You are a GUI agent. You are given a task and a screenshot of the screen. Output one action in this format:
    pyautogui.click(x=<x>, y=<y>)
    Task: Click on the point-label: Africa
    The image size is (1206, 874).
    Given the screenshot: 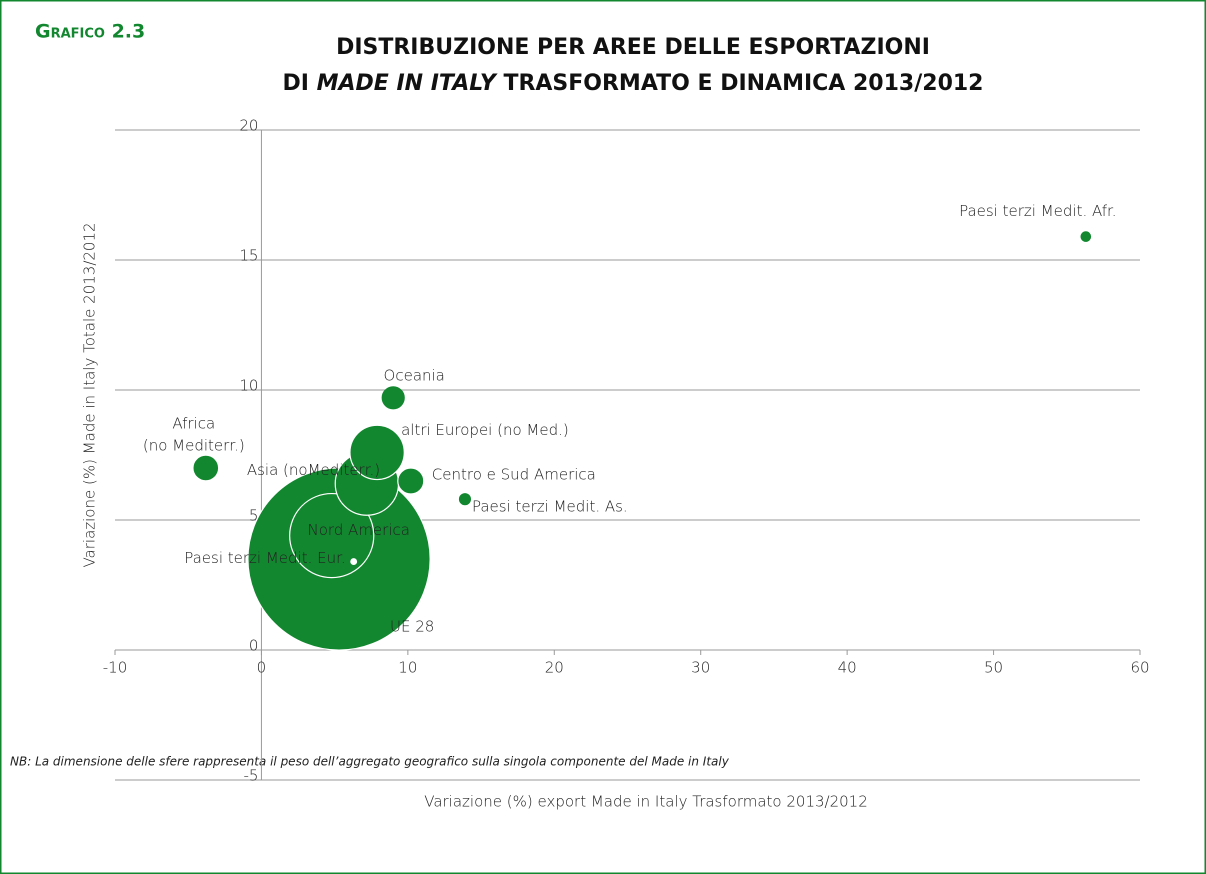 What is the action you would take?
    pyautogui.click(x=193, y=424)
    